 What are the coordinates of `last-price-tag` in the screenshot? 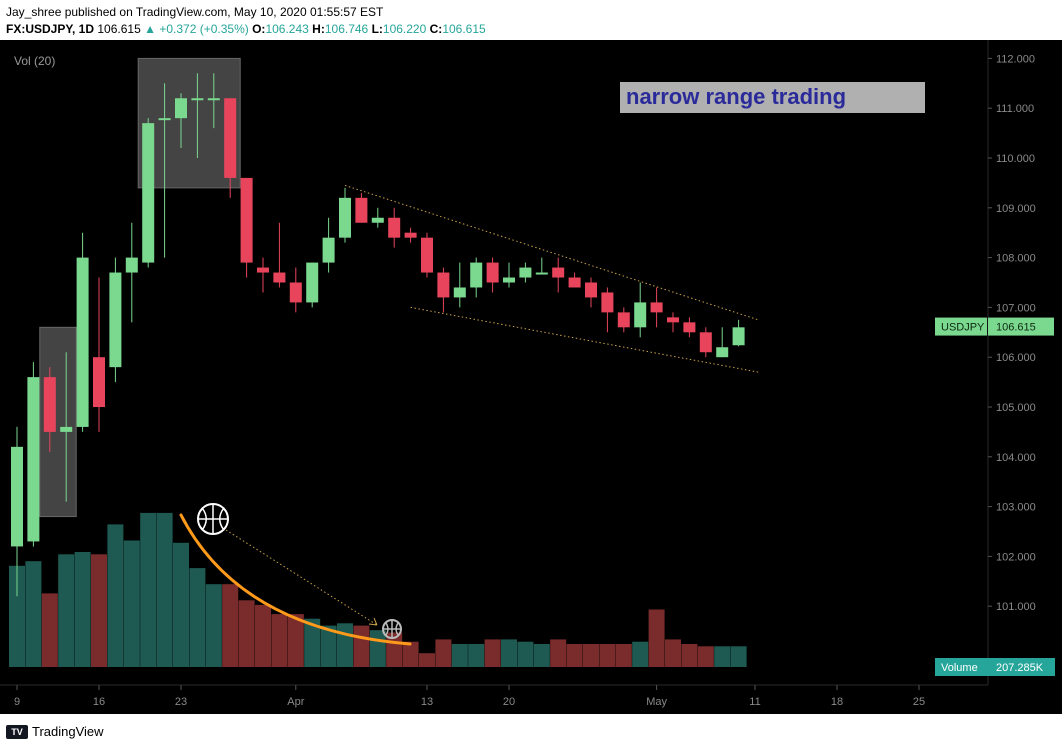 It's located at (1021, 326).